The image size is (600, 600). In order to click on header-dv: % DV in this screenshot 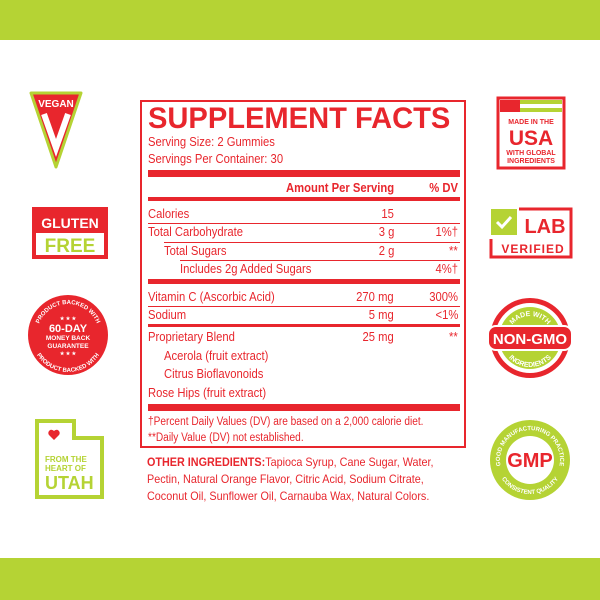, I will do `click(443, 188)`.